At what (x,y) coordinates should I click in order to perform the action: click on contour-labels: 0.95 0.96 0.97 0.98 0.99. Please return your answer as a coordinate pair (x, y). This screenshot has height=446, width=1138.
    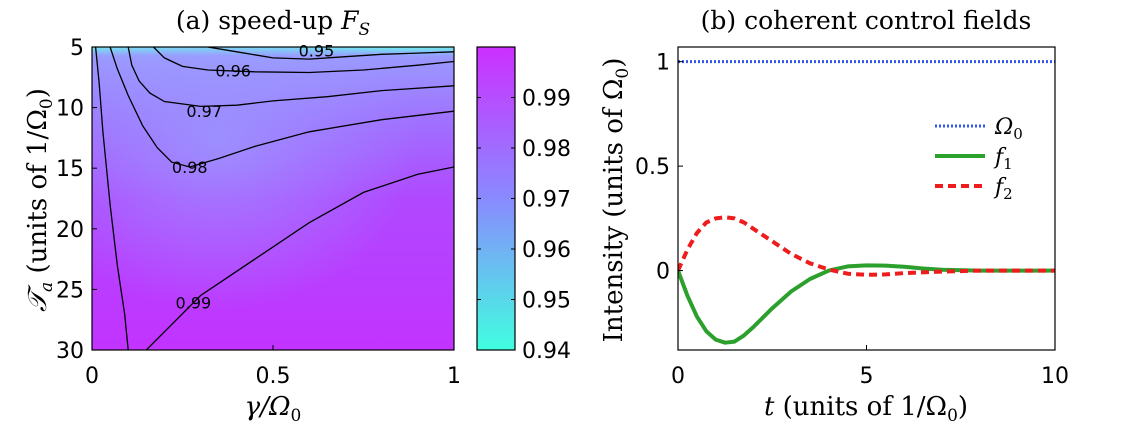
    Looking at the image, I should click on (253, 177).